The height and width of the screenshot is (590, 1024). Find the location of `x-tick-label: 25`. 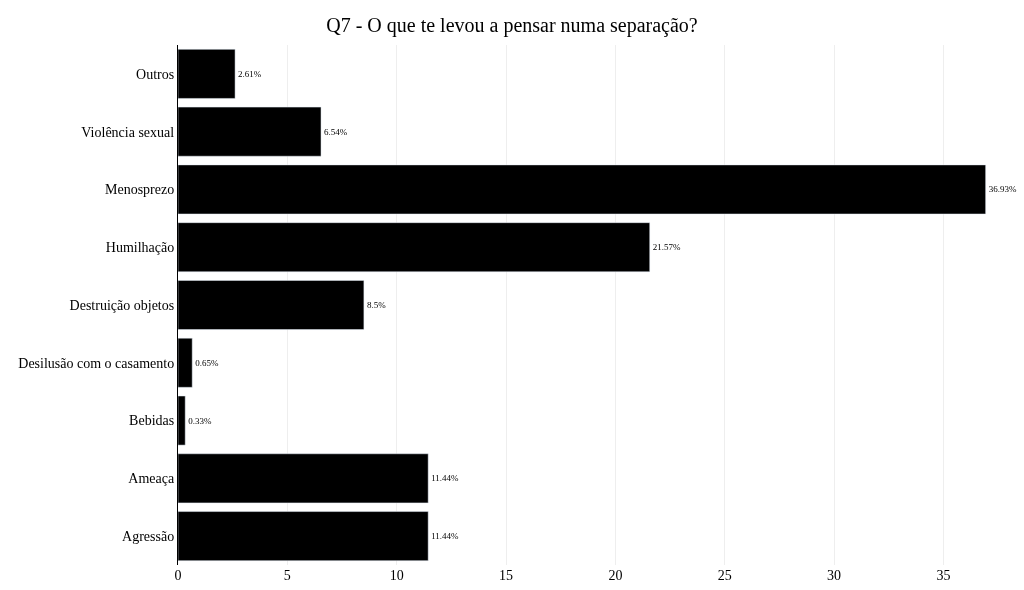

x-tick-label: 25 is located at coordinates (724, 575).